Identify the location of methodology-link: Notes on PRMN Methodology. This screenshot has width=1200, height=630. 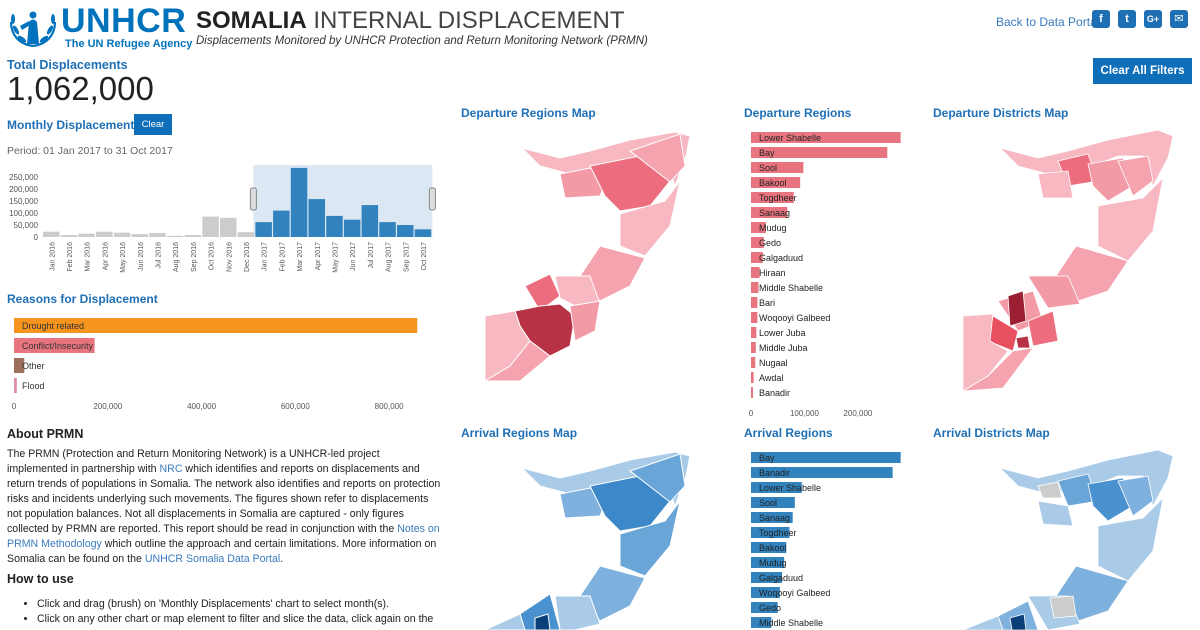
(223, 536).